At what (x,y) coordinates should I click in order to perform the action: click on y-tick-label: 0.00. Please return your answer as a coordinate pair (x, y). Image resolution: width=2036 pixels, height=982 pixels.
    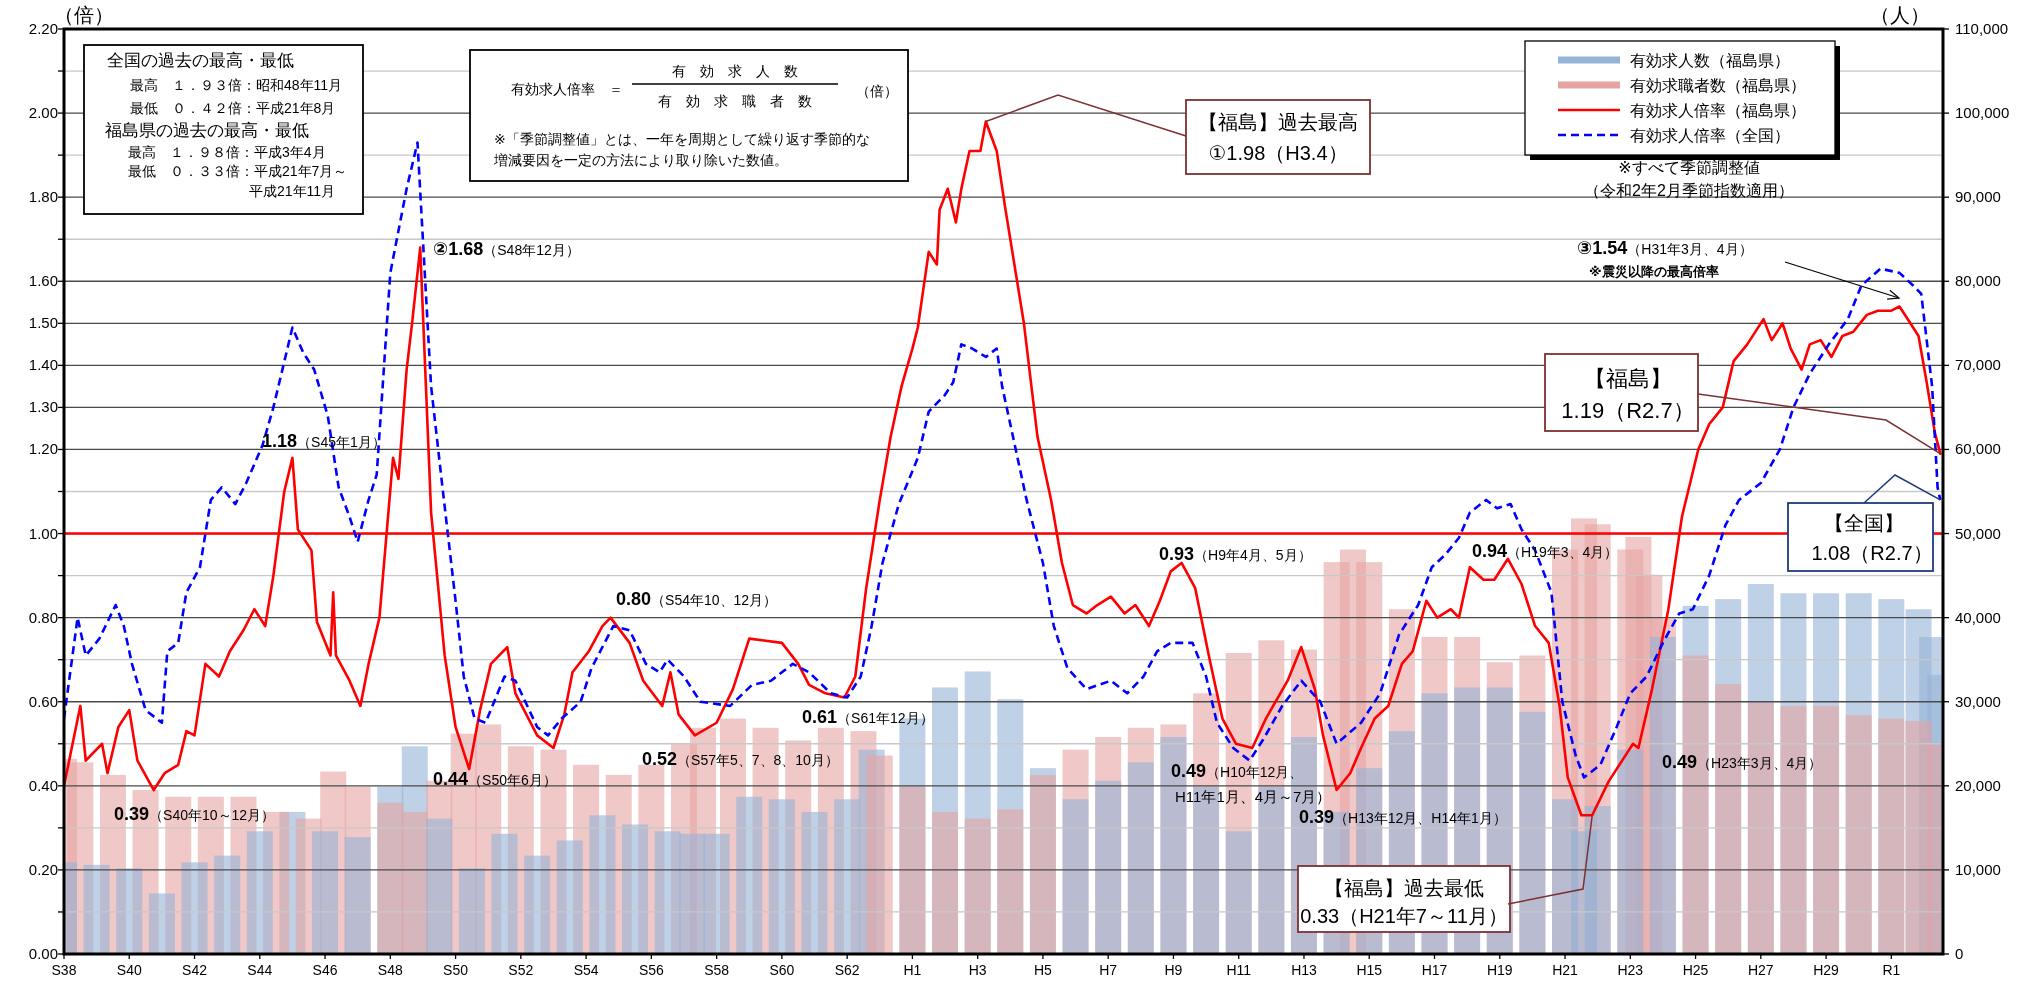
    Looking at the image, I should click on (43, 953).